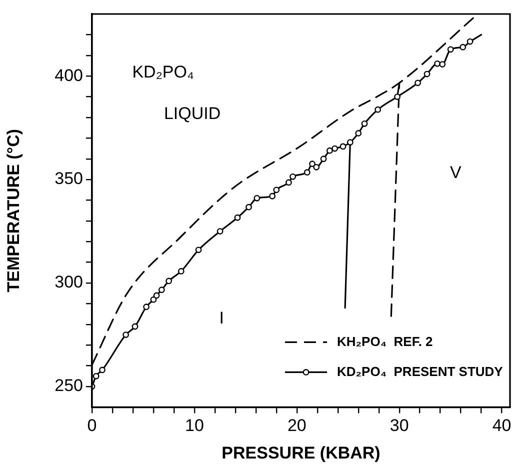 The image size is (517, 468). Describe the element at coordinates (221, 318) in the screenshot. I see `annotation: I` at that location.